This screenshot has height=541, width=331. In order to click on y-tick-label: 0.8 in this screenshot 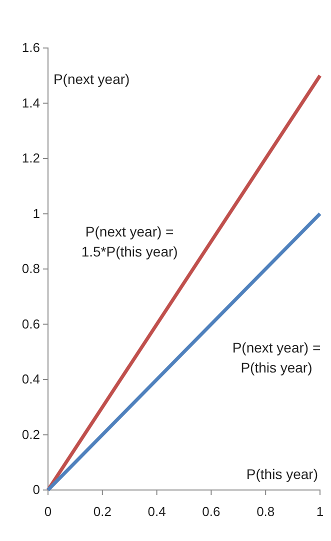, I will do `click(31, 268)`.